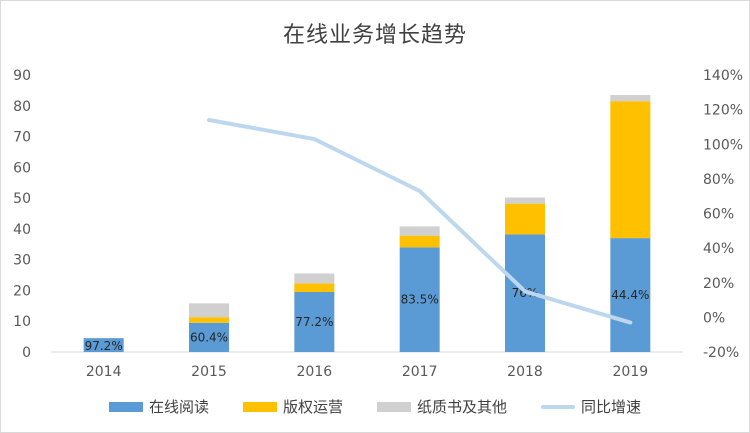 The width and height of the screenshot is (750, 433). Describe the element at coordinates (558, 406) in the screenshot. I see `legend-swatch-growth-rate` at that location.